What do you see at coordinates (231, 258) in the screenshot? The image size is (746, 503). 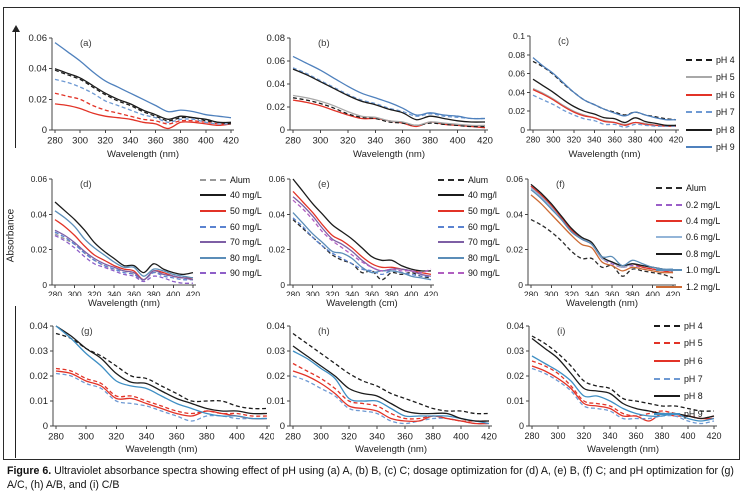 I see `legend-item: 80 mg/L` at bounding box center [231, 258].